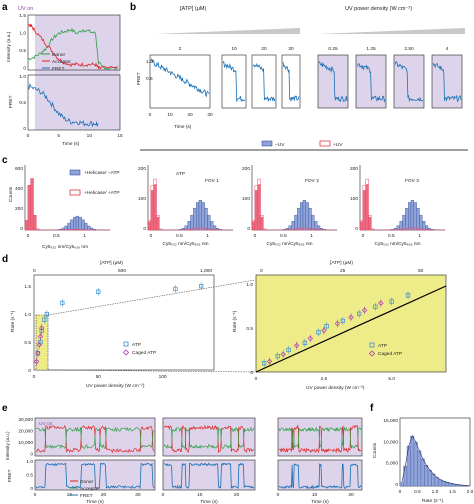 The width and height of the screenshot is (474, 504). Describe the element at coordinates (390, 421) in the screenshot. I see `panel-f-ytick: 15,000` at that location.